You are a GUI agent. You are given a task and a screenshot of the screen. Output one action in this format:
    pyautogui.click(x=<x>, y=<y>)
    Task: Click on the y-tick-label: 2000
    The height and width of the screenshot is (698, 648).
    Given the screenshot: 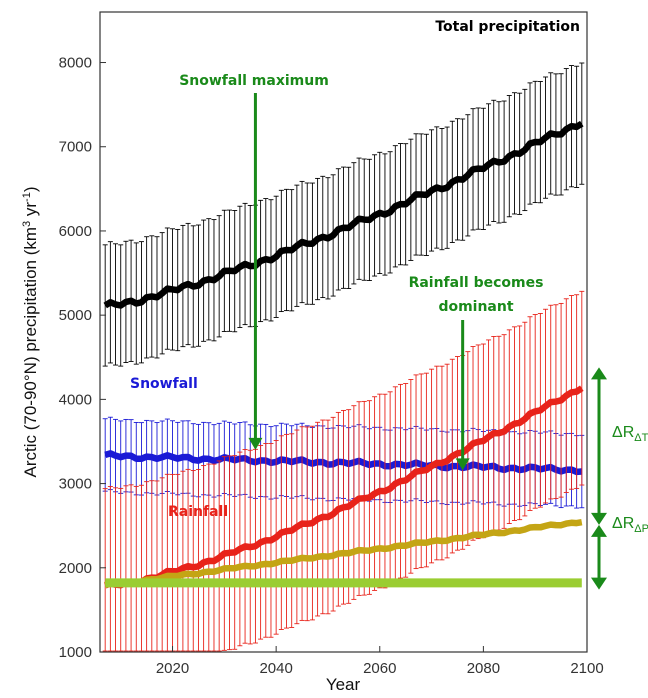 What is the action you would take?
    pyautogui.click(x=75, y=568)
    